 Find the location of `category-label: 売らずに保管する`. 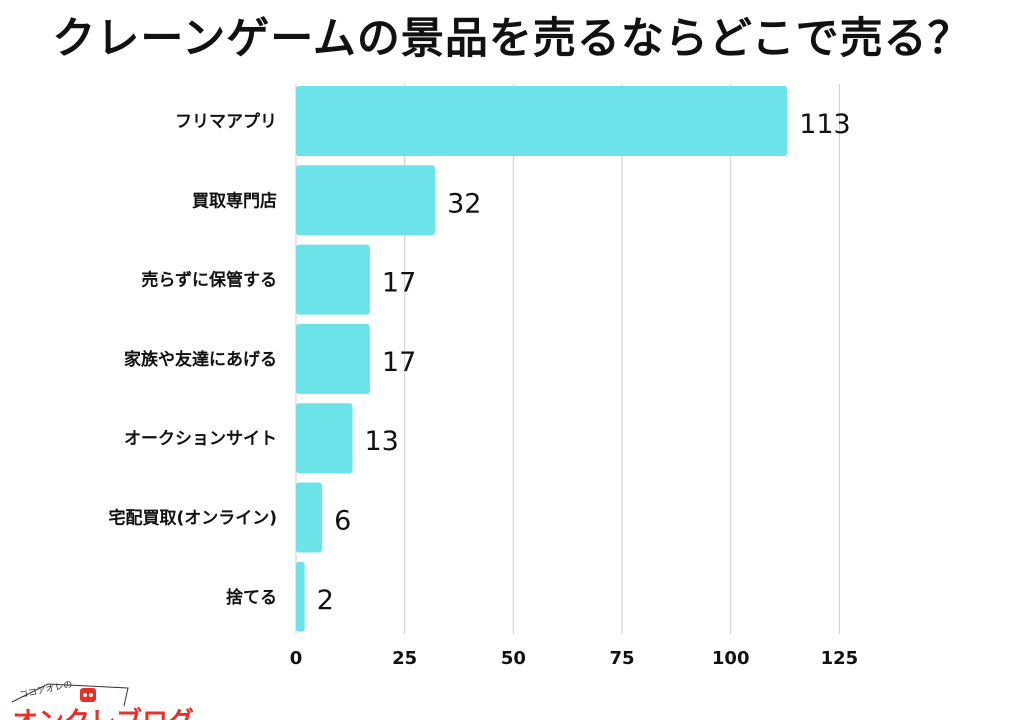

category-label: 売らずに保管する is located at coordinates (209, 280).